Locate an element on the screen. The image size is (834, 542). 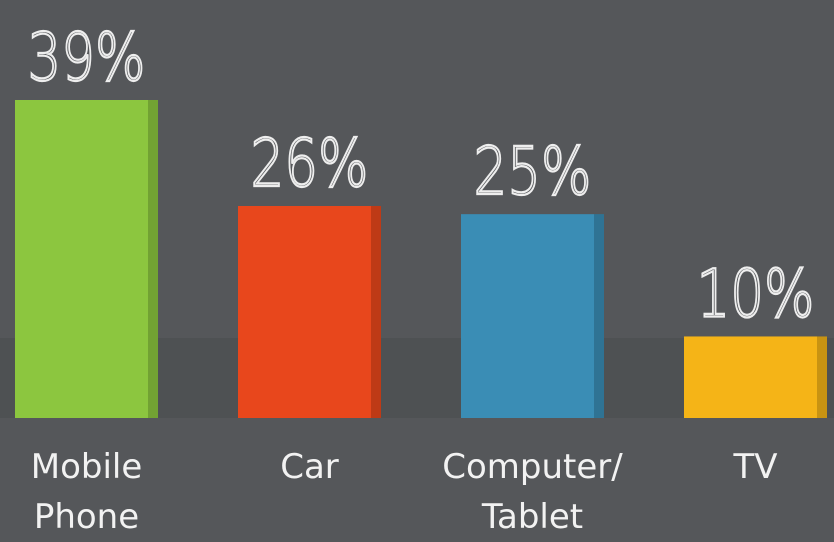
category-label: Car is located at coordinates (310, 467).